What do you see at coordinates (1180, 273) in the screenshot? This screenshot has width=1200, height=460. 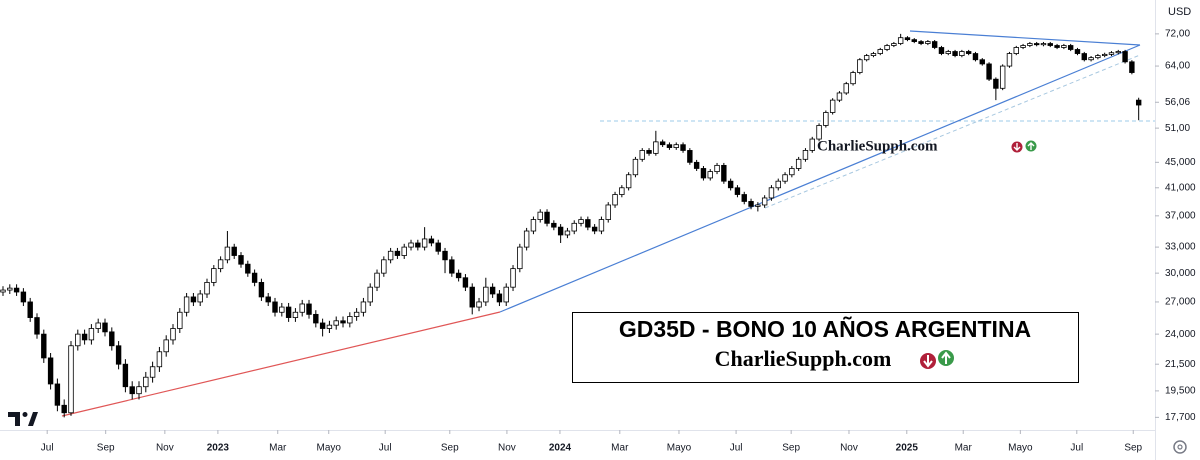 I see `y-tick-label: 30,000` at bounding box center [1180, 273].